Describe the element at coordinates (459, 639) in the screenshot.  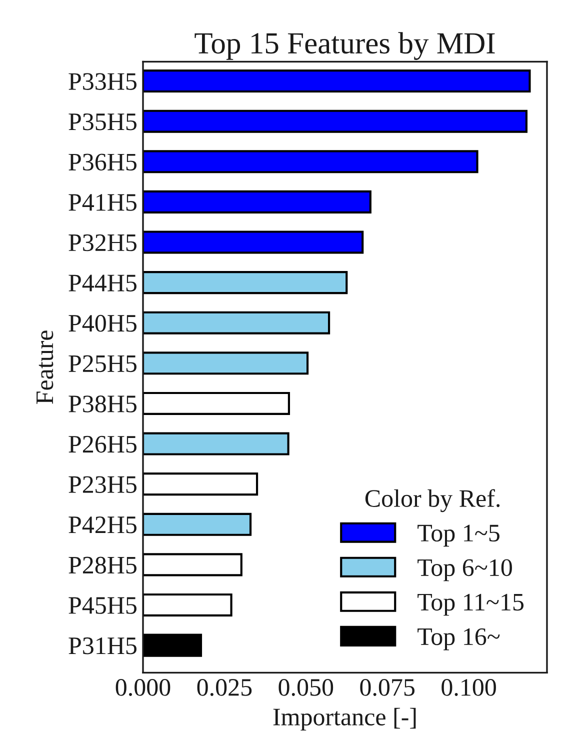
I see `legend-label: Top 16~` at that location.